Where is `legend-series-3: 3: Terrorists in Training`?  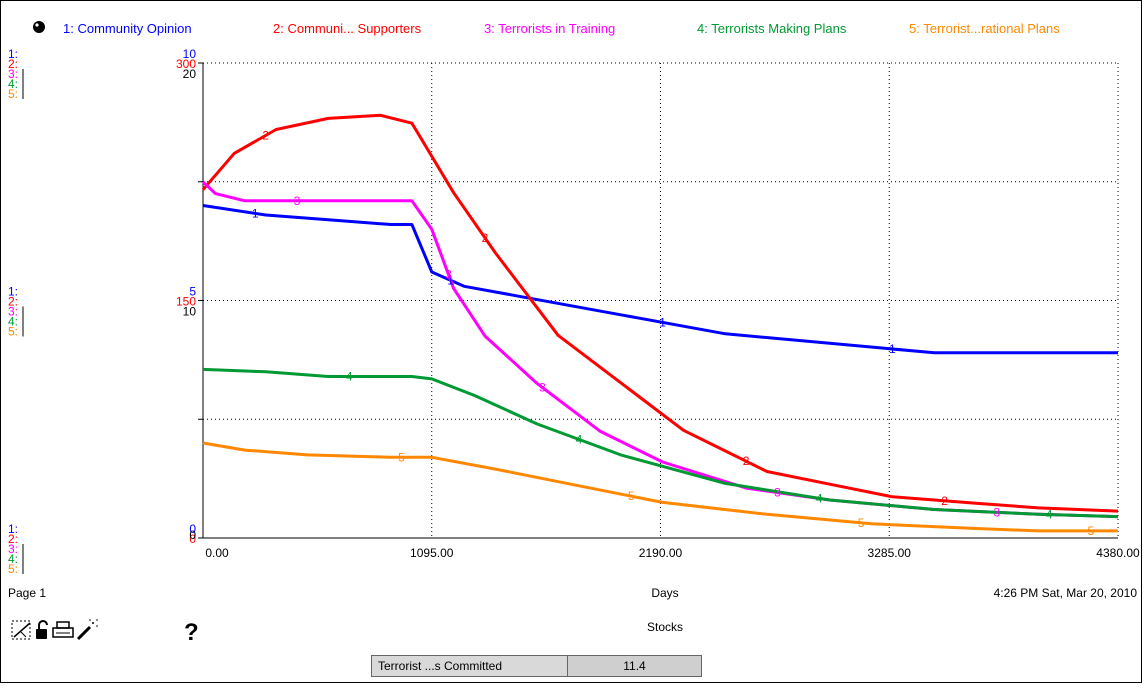 legend-series-3: 3: Terrorists in Training is located at coordinates (549, 28).